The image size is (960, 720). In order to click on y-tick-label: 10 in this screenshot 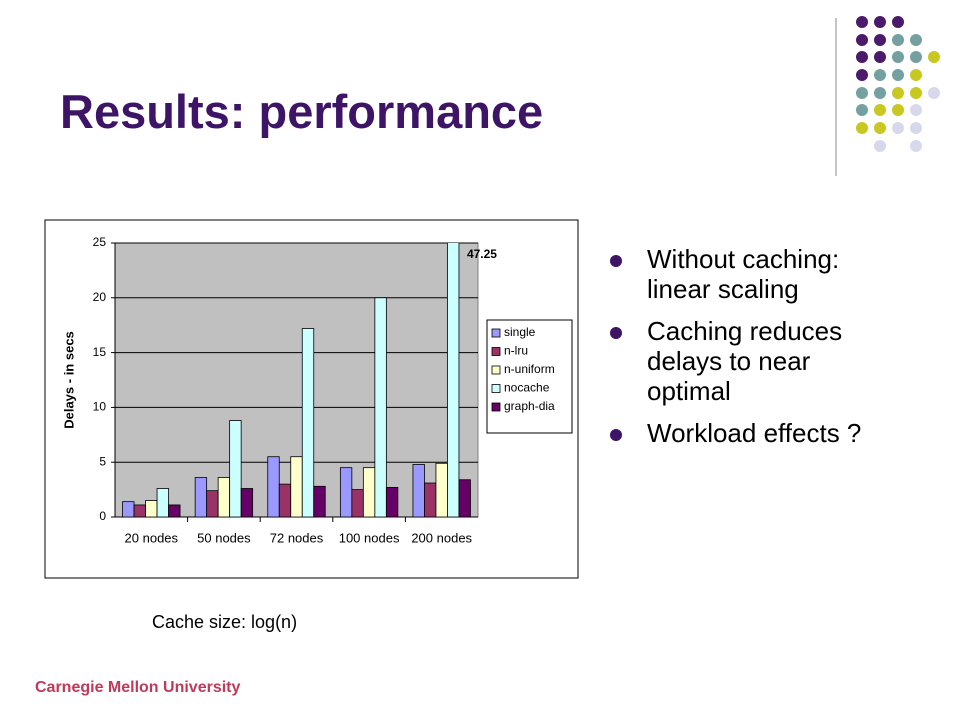, I will do `click(100, 407)`.